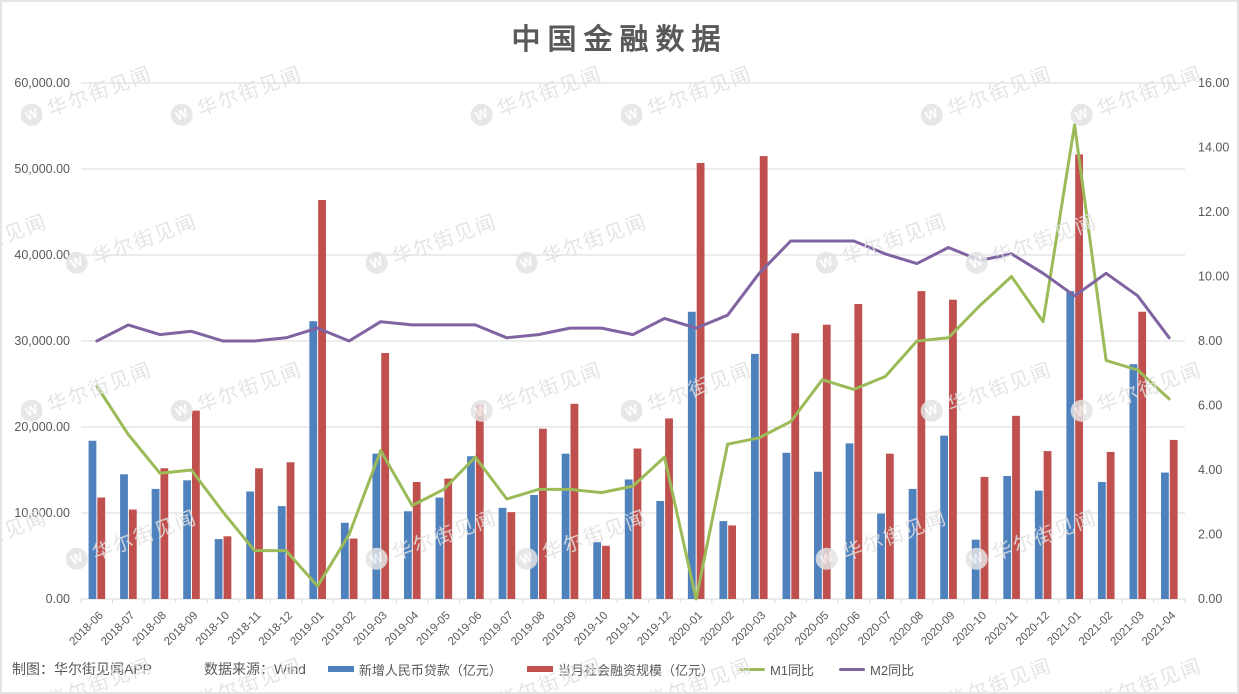 The height and width of the screenshot is (694, 1239). I want to click on legend-label-new-loans: 新增人民币贷款（亿元）, so click(430, 670).